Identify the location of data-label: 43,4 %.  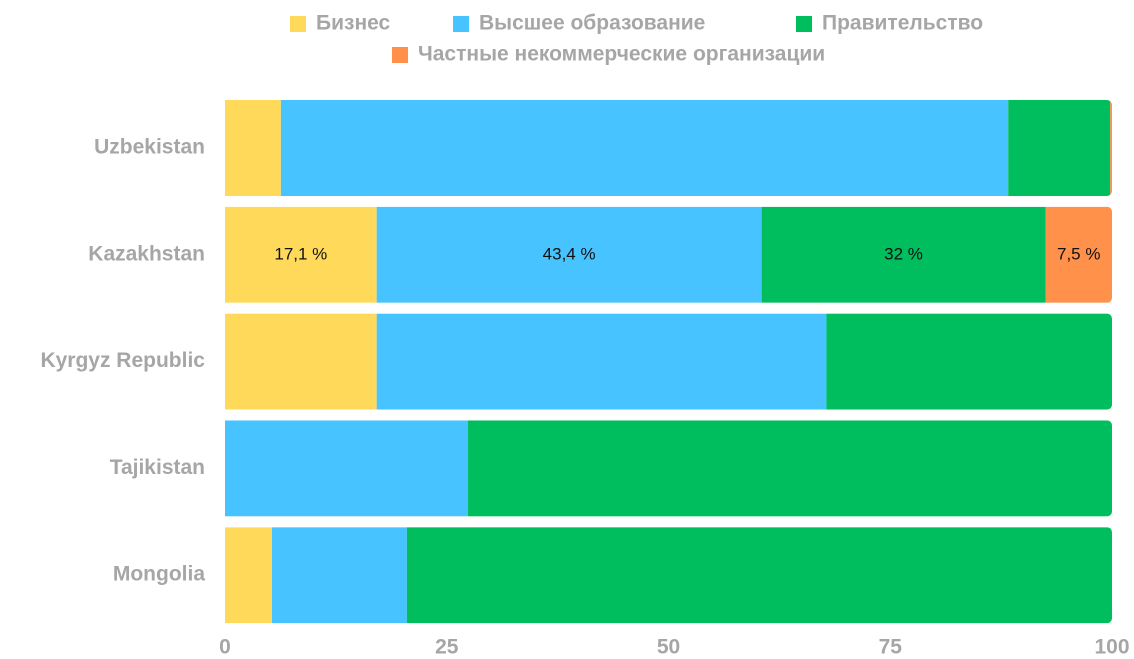
(569, 253).